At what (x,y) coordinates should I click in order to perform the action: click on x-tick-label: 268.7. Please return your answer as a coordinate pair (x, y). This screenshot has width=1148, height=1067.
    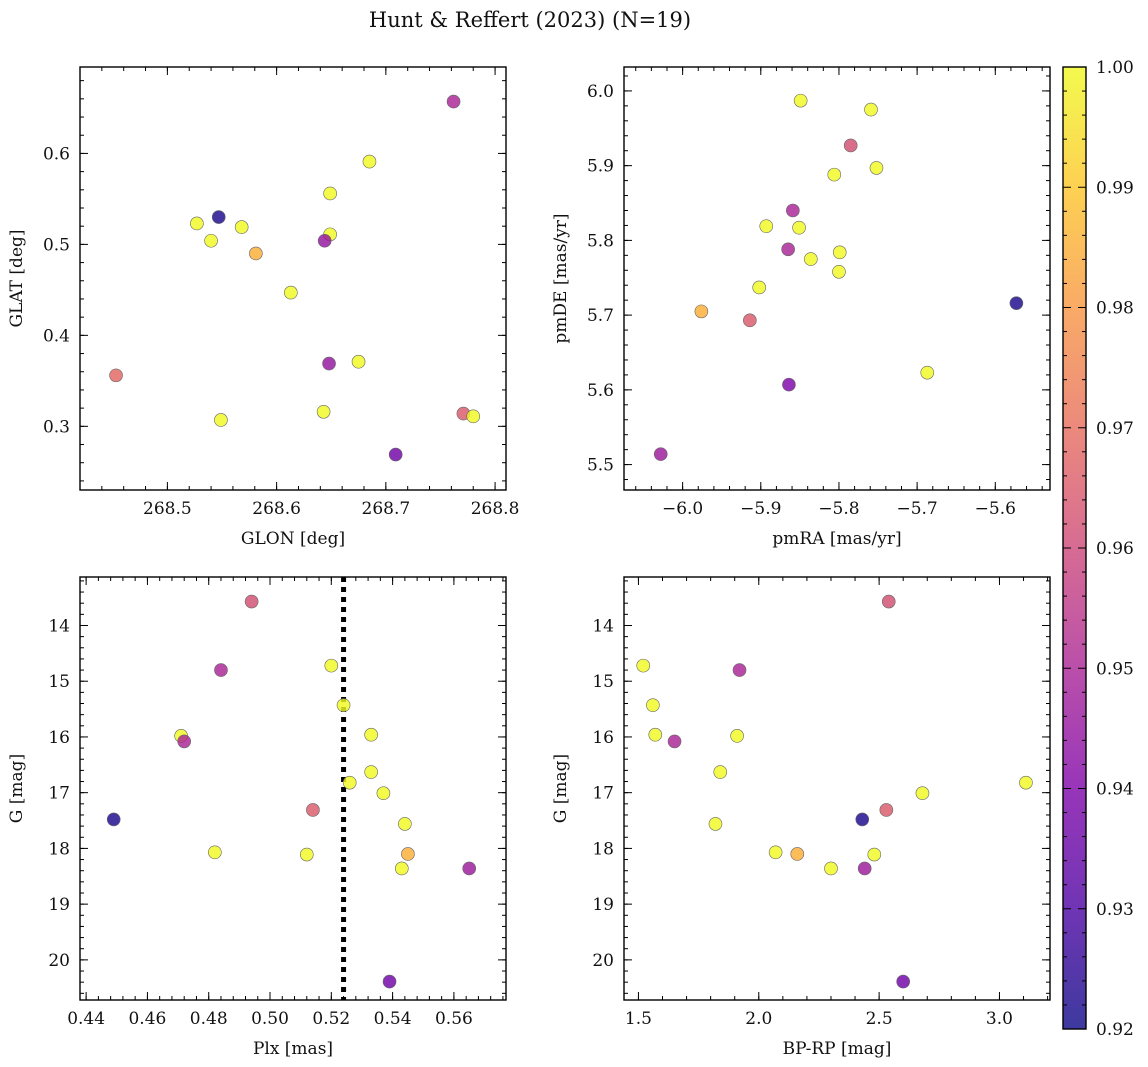
    Looking at the image, I should click on (386, 509).